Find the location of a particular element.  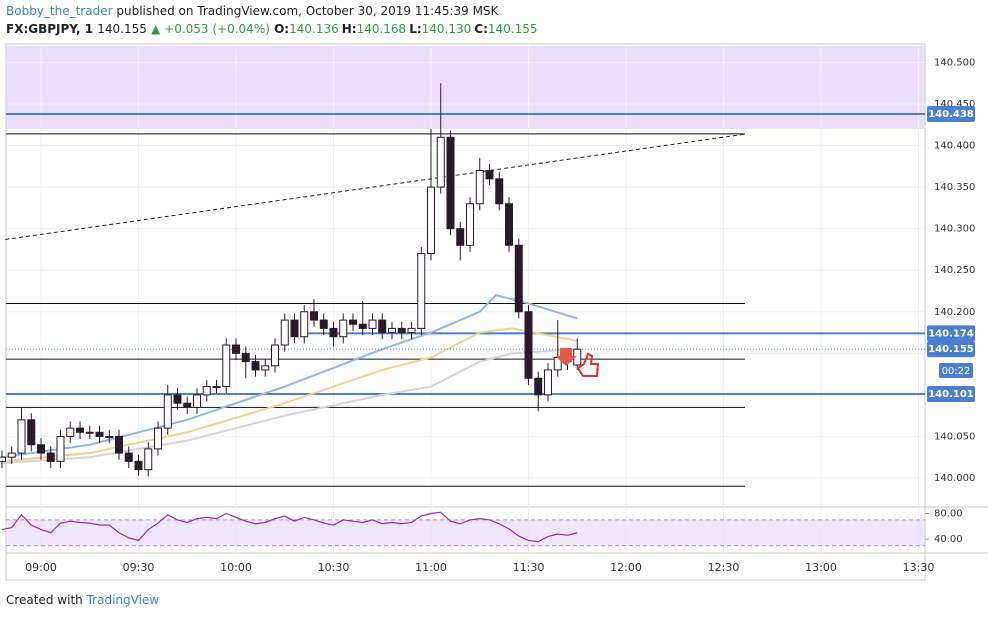

y-tick-label: 140.350 is located at coordinates (954, 187).